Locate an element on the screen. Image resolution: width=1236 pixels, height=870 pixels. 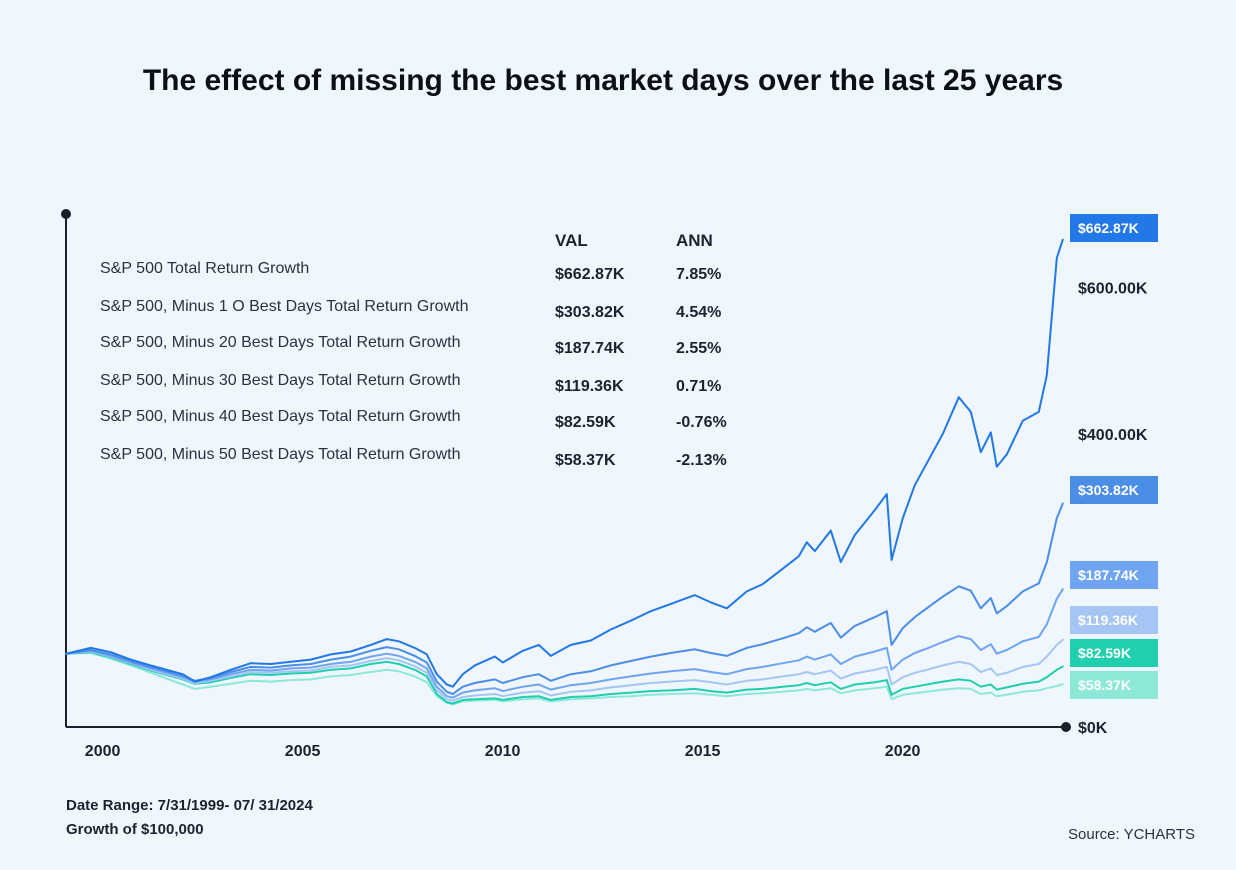
end-badge-text: $58.37K is located at coordinates (1104, 685).